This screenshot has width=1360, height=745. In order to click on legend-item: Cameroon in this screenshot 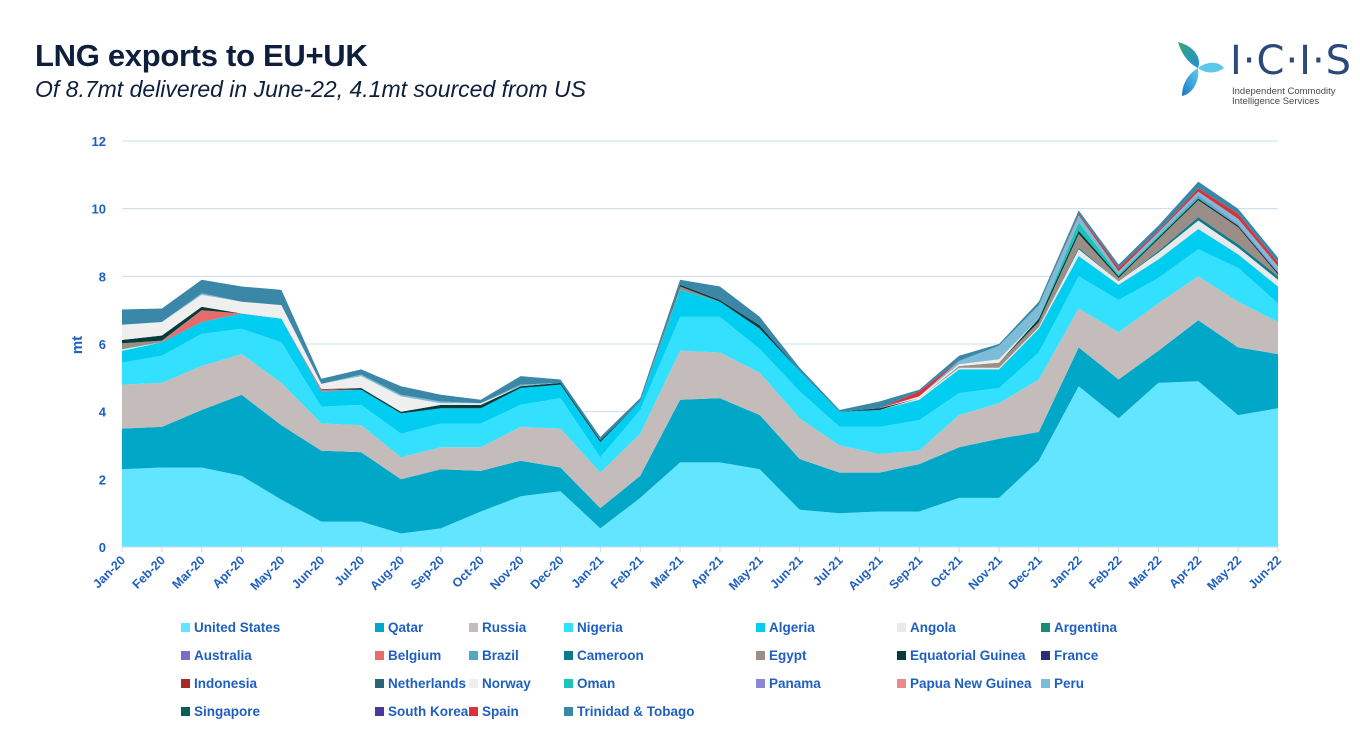, I will do `click(604, 655)`.